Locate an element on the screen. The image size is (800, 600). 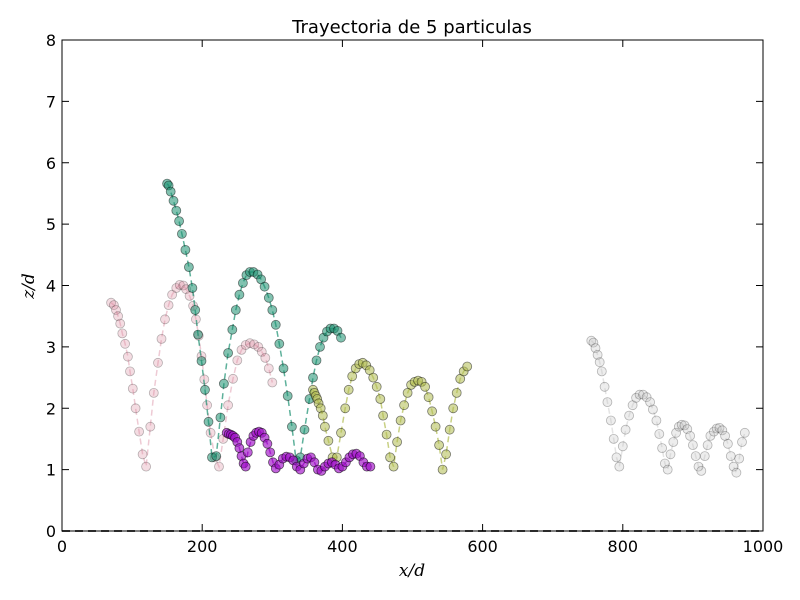
x-tick-label: 400 is located at coordinates (342, 546).